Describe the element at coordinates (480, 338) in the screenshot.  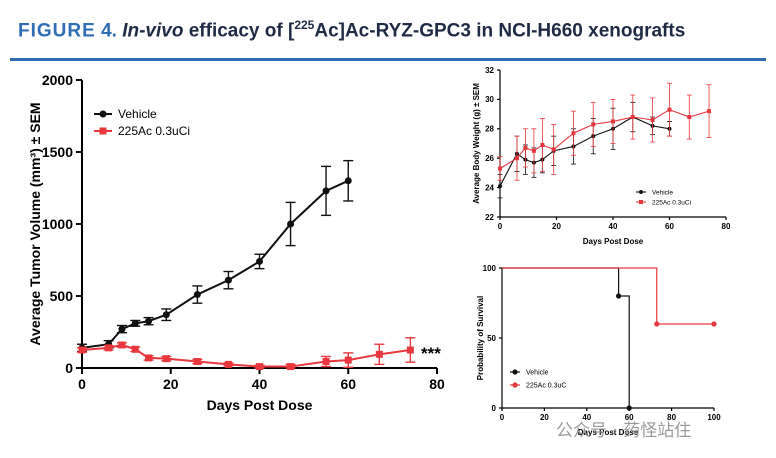
I see `y-axis-label: Probability of Survival` at that location.